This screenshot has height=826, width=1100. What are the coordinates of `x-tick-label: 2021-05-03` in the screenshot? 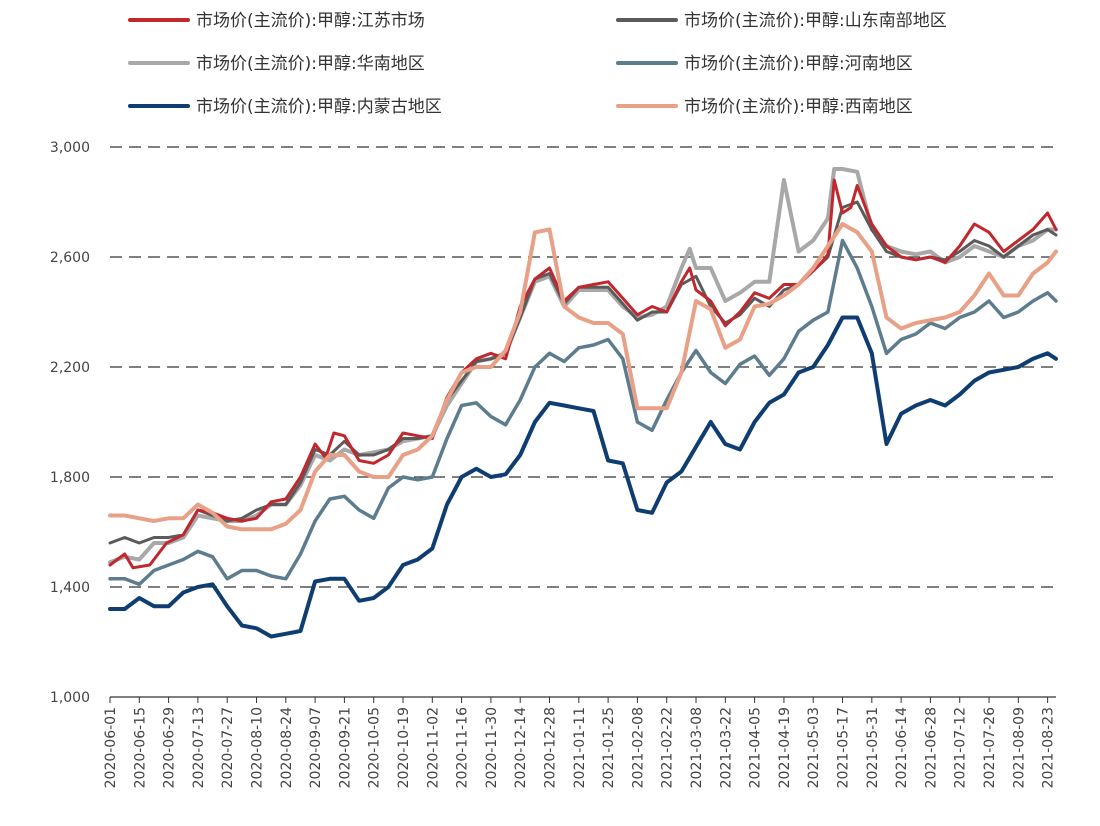 It's located at (814, 747).